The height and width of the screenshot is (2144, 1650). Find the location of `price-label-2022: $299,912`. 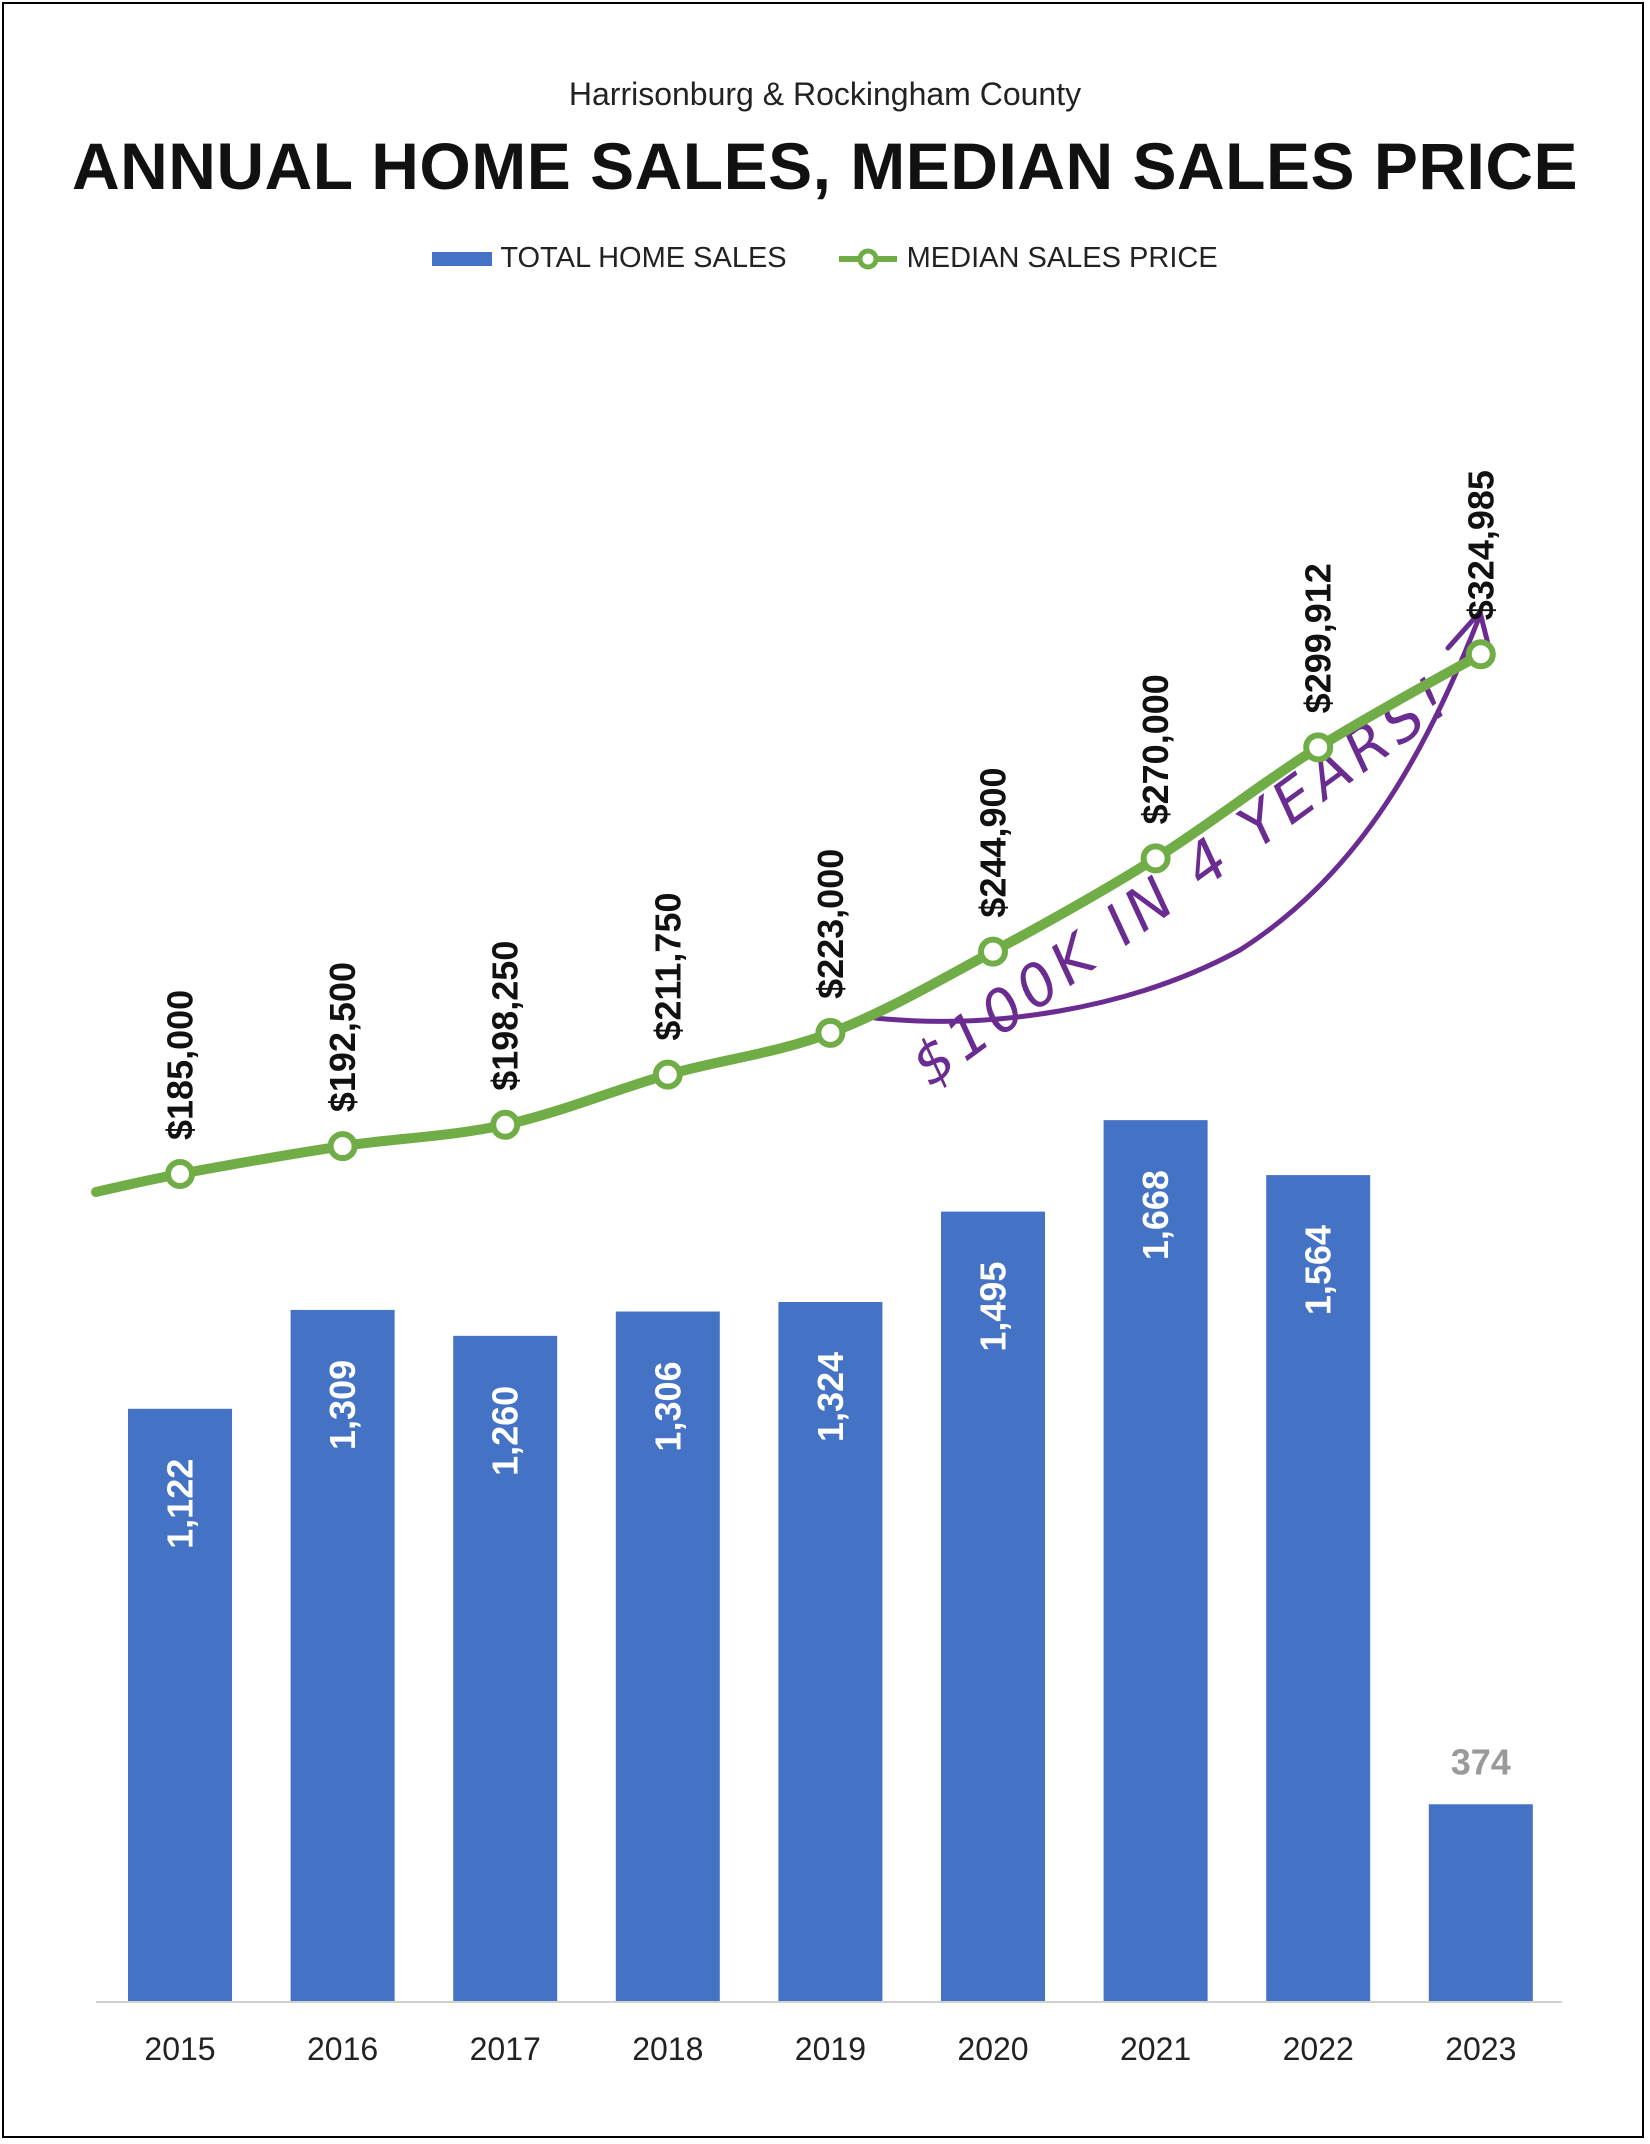

price-label-2022: $299,912 is located at coordinates (1318, 638).